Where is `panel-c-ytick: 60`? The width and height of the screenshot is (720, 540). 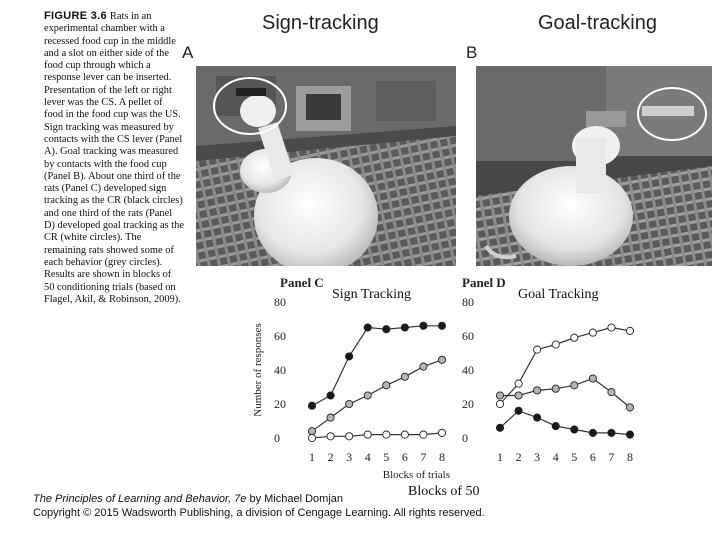 panel-c-ytick: 60 is located at coordinates (280, 336).